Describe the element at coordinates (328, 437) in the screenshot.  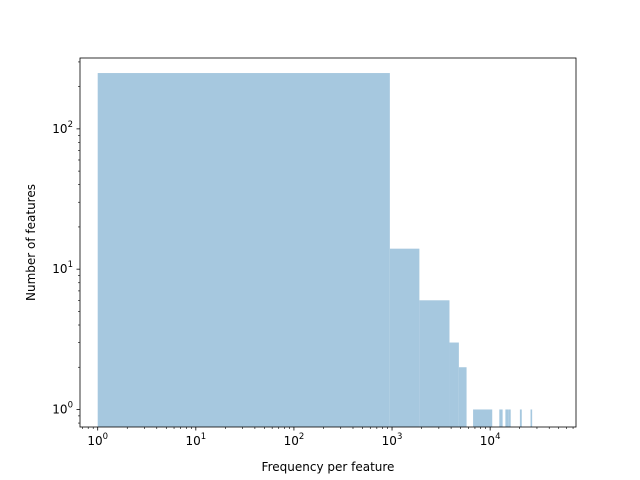
I see `x-axis-ticks: 10⁰ 10¹ 10² 10³ 10⁴` at that location.